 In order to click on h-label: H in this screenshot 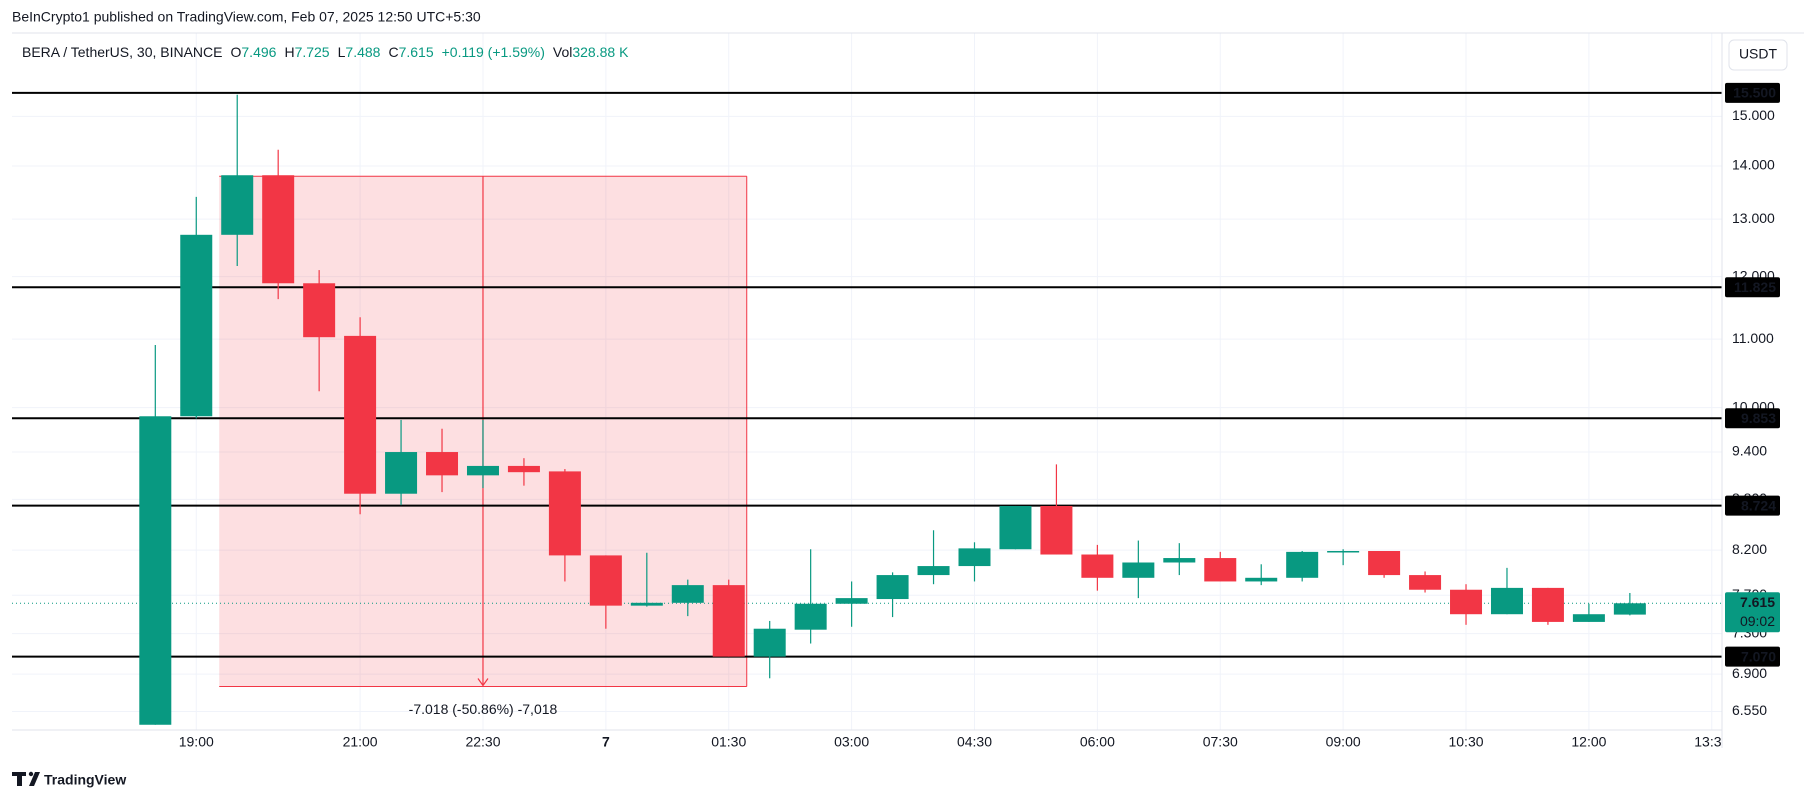, I will do `click(289, 52)`.